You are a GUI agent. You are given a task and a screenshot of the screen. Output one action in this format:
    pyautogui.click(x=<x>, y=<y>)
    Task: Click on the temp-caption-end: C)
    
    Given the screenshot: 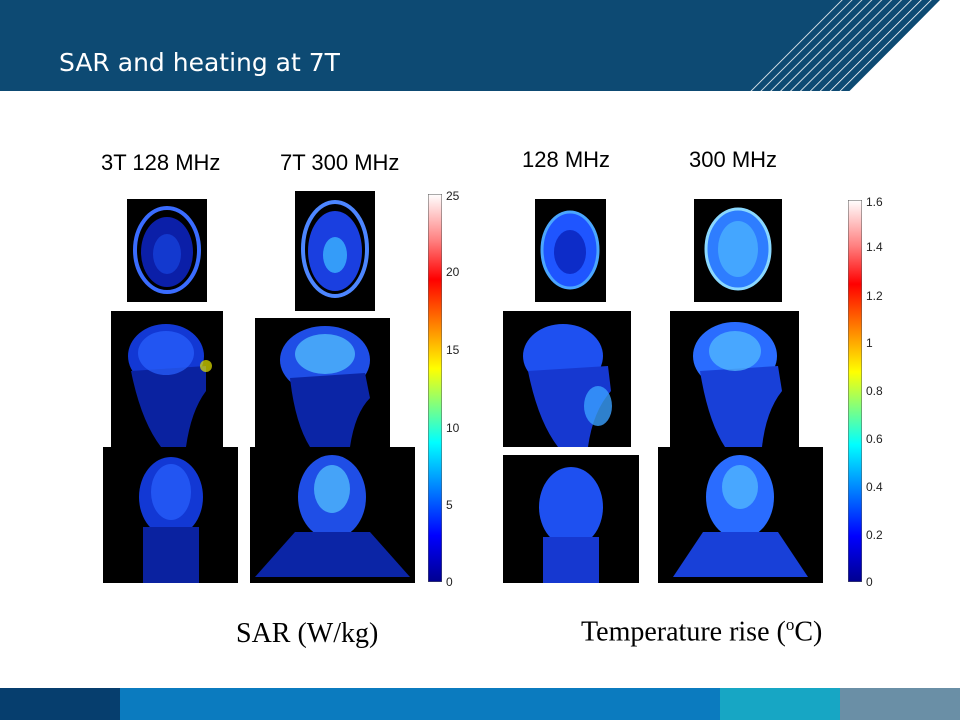 What is the action you would take?
    pyautogui.click(x=808, y=632)
    